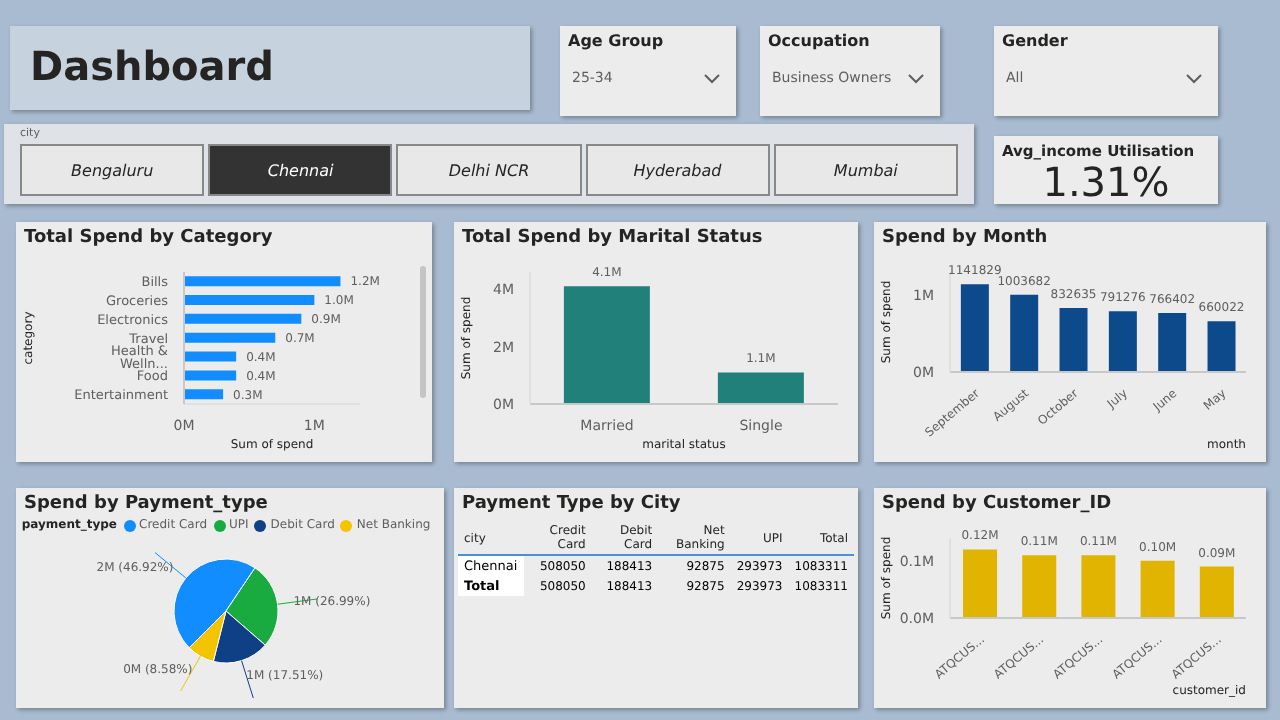  What do you see at coordinates (866, 170) in the screenshot?
I see `text: Mumbai` at bounding box center [866, 170].